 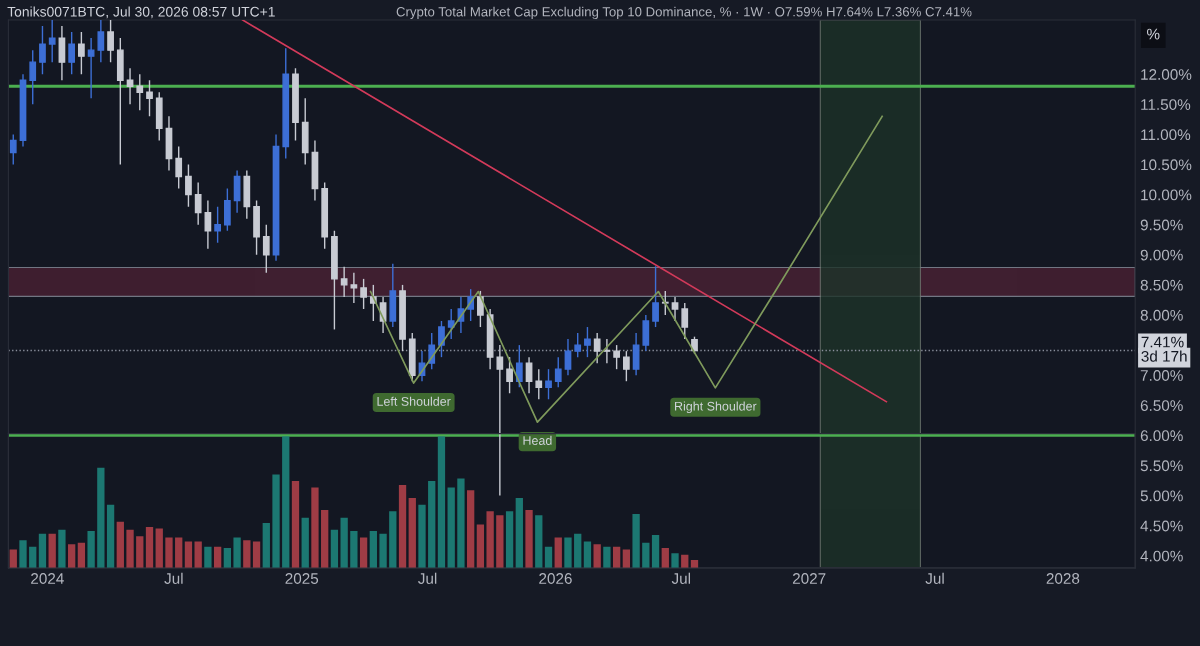 I want to click on y-tick-label: 8.00%, so click(x=1161, y=315).